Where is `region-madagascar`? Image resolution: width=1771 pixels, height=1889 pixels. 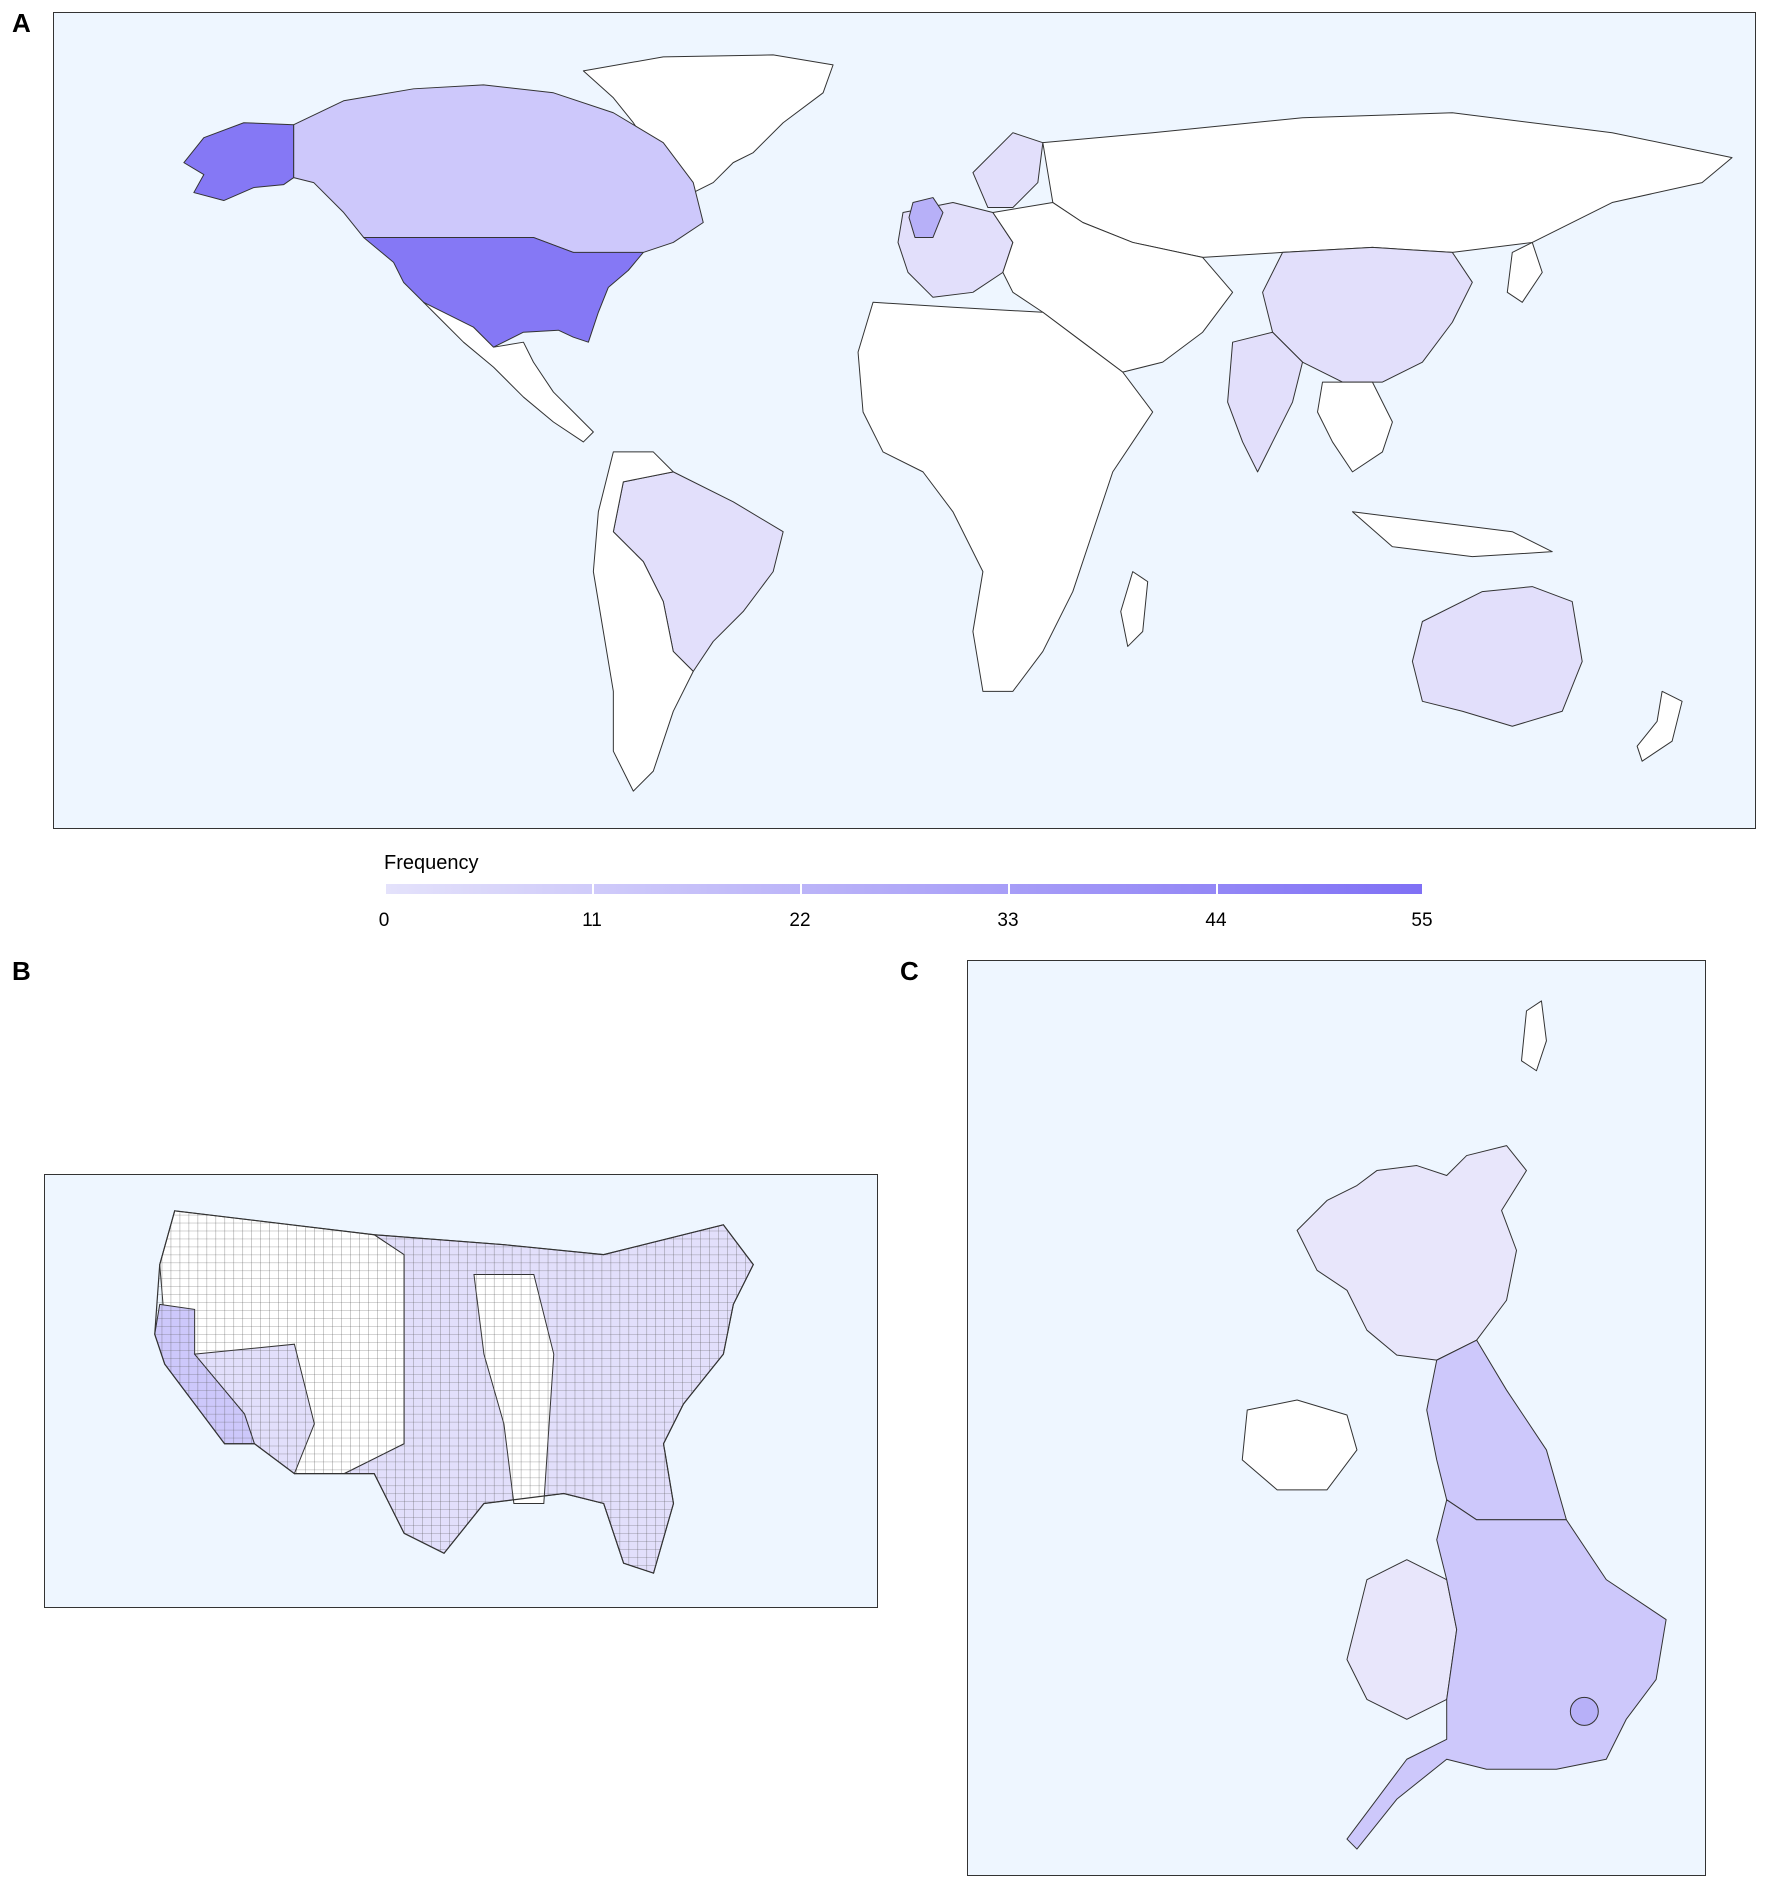
region-madagascar is located at coordinates (1134, 609).